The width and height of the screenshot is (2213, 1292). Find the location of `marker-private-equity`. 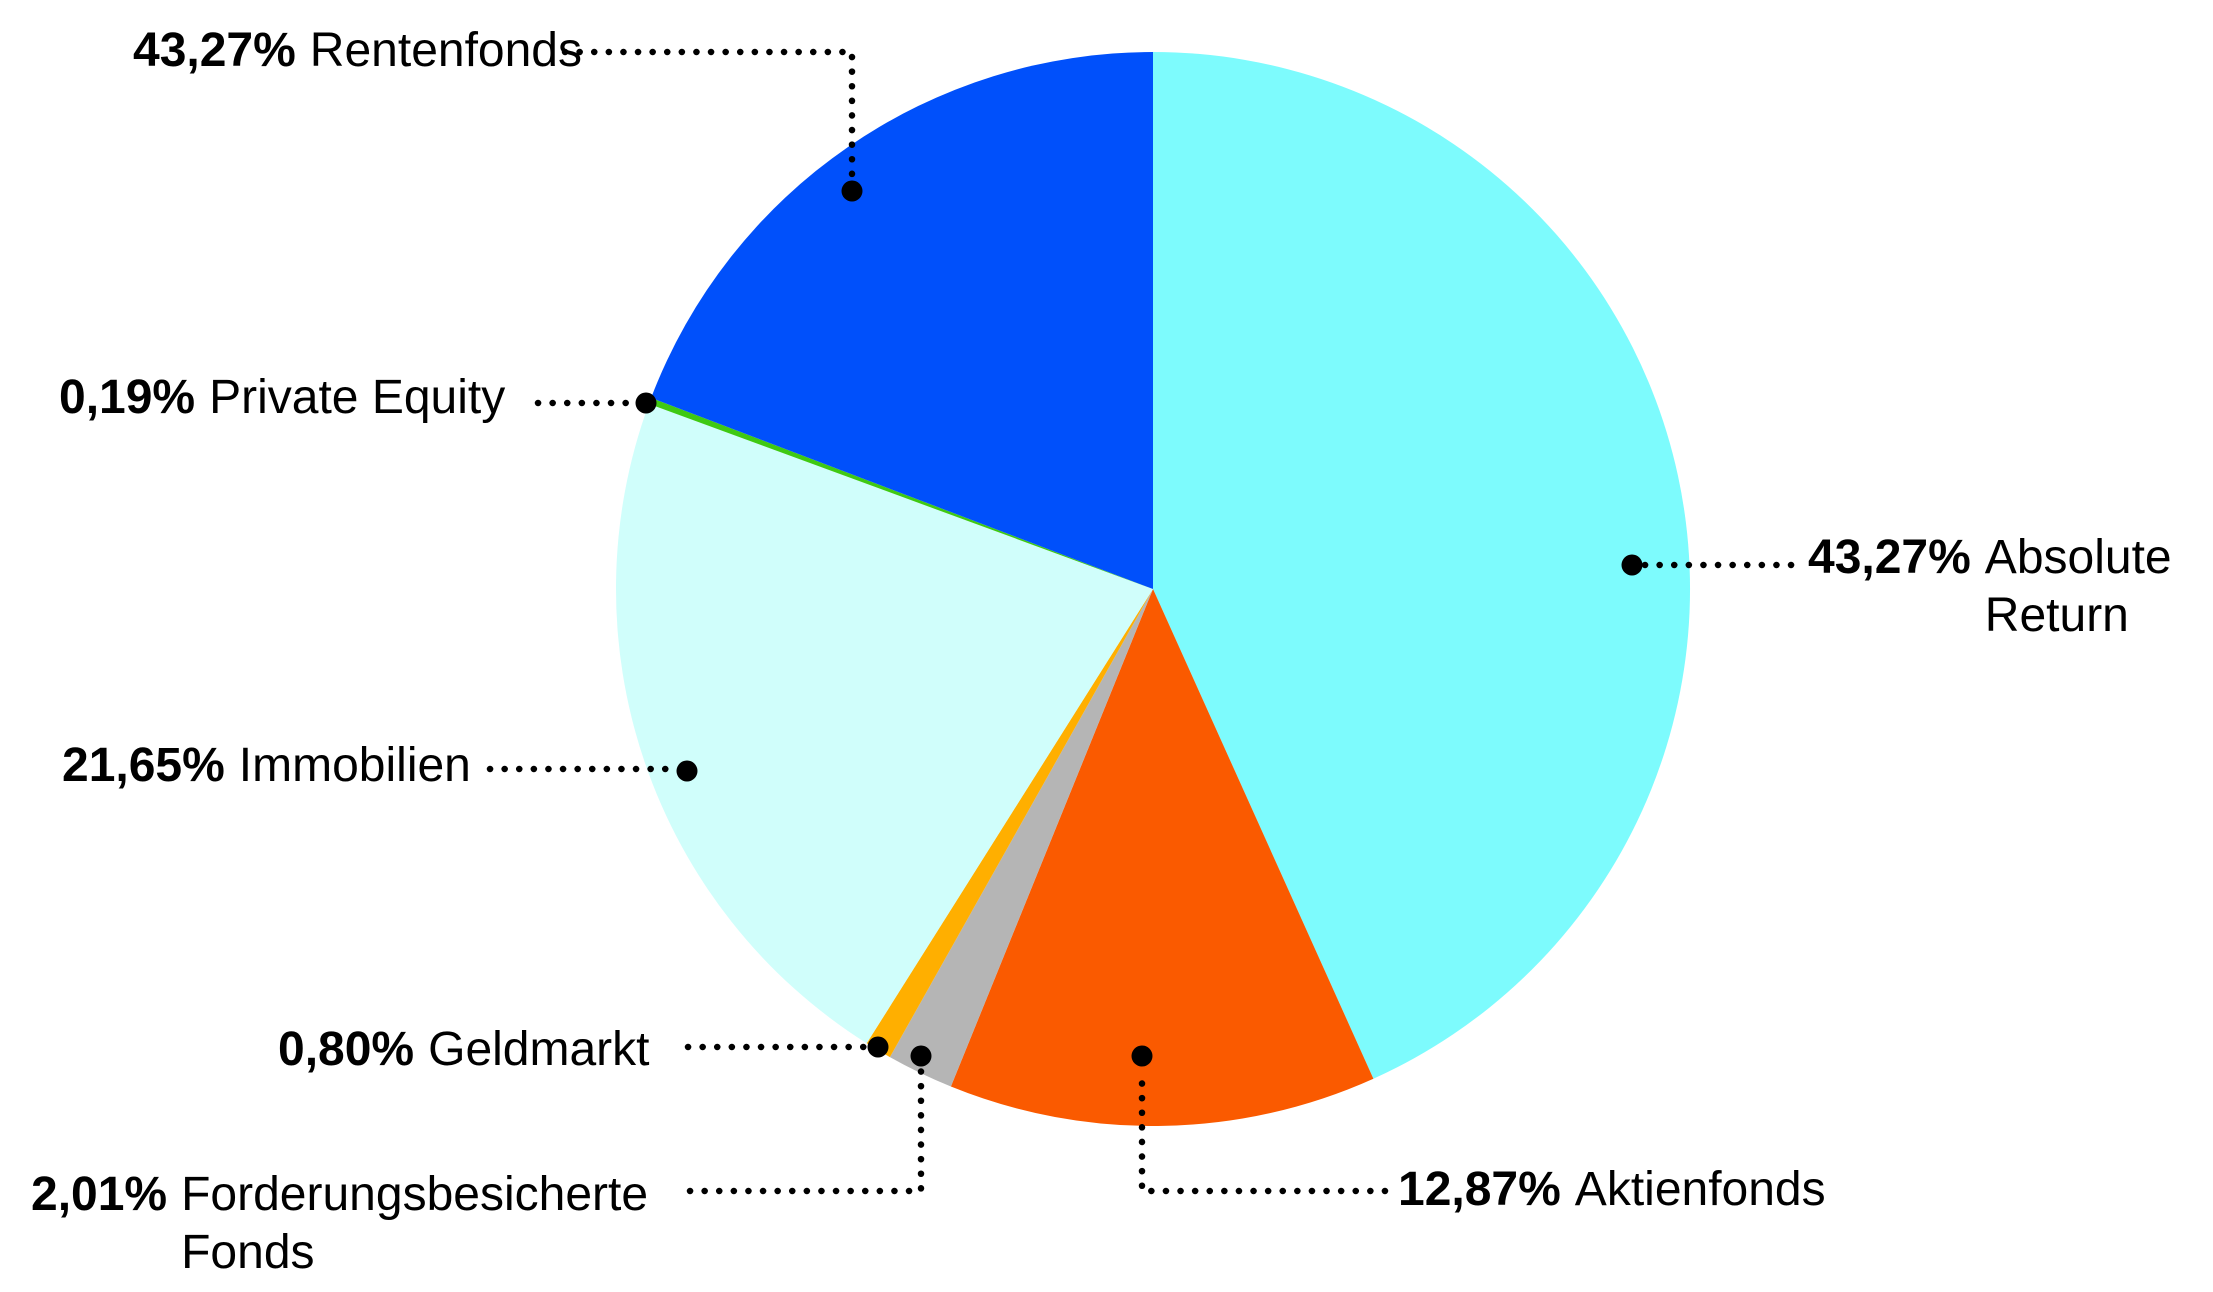

marker-private-equity is located at coordinates (646, 403).